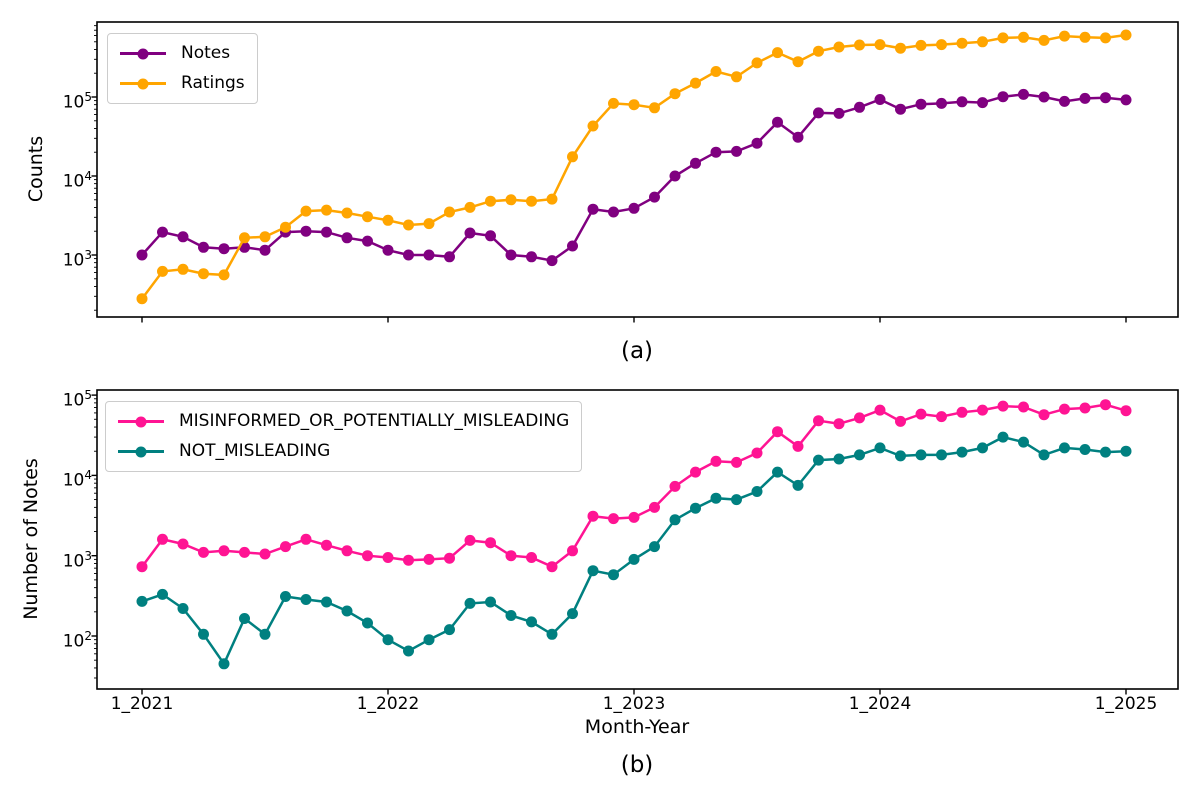 The width and height of the screenshot is (1200, 800). Describe the element at coordinates (1126, 704) in the screenshot. I see `x-tick-label: 1_2025` at that location.